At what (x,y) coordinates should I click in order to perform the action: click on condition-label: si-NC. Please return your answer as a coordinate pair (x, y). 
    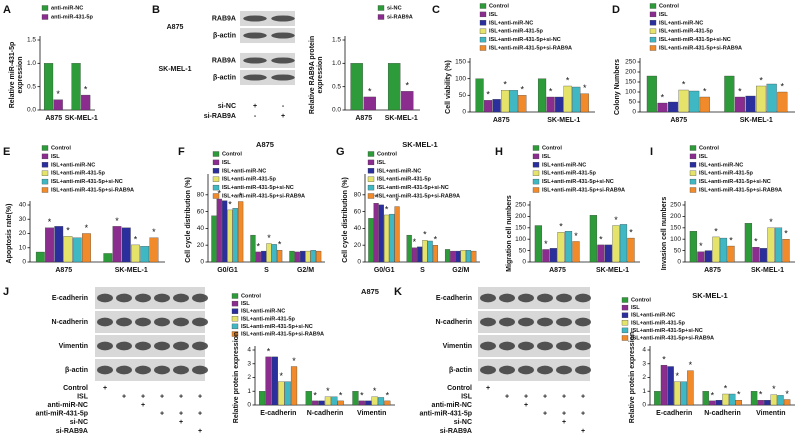
    Looking at the image, I should click on (227, 106).